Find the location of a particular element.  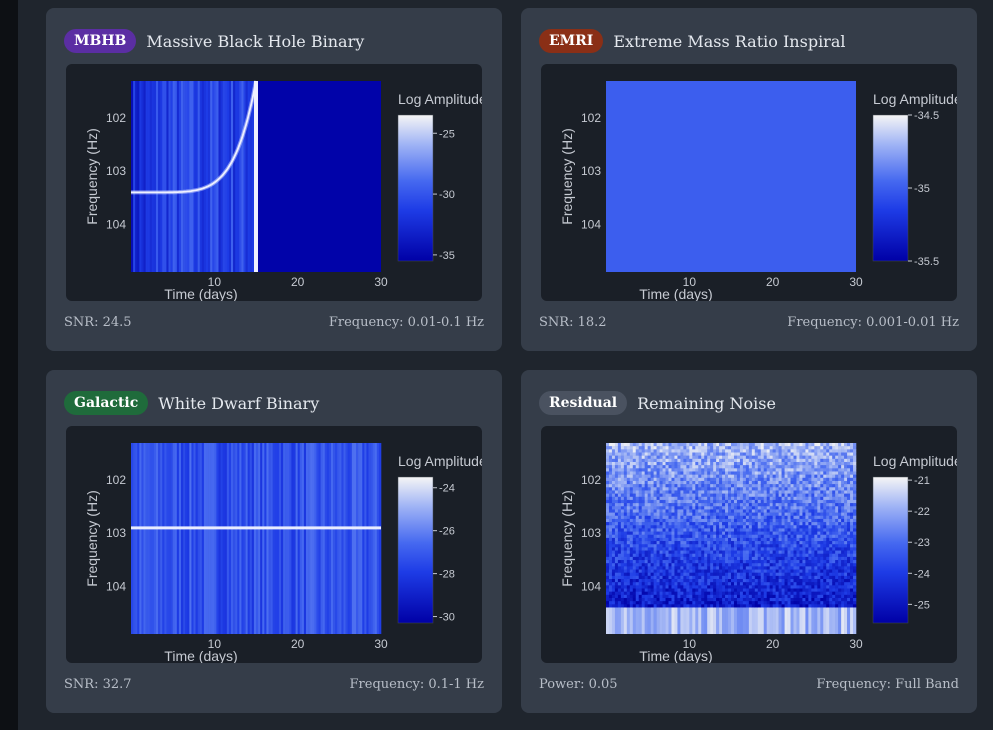

colorbar-title: Log Amplitude is located at coordinates (915, 461).